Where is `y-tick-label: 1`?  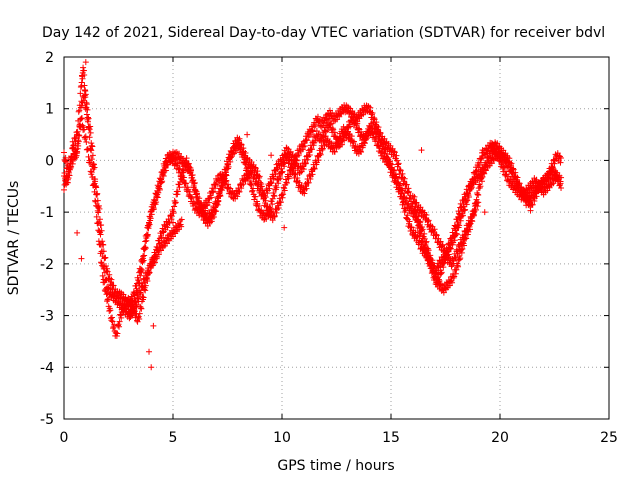 y-tick-label: 1 is located at coordinates (49, 110).